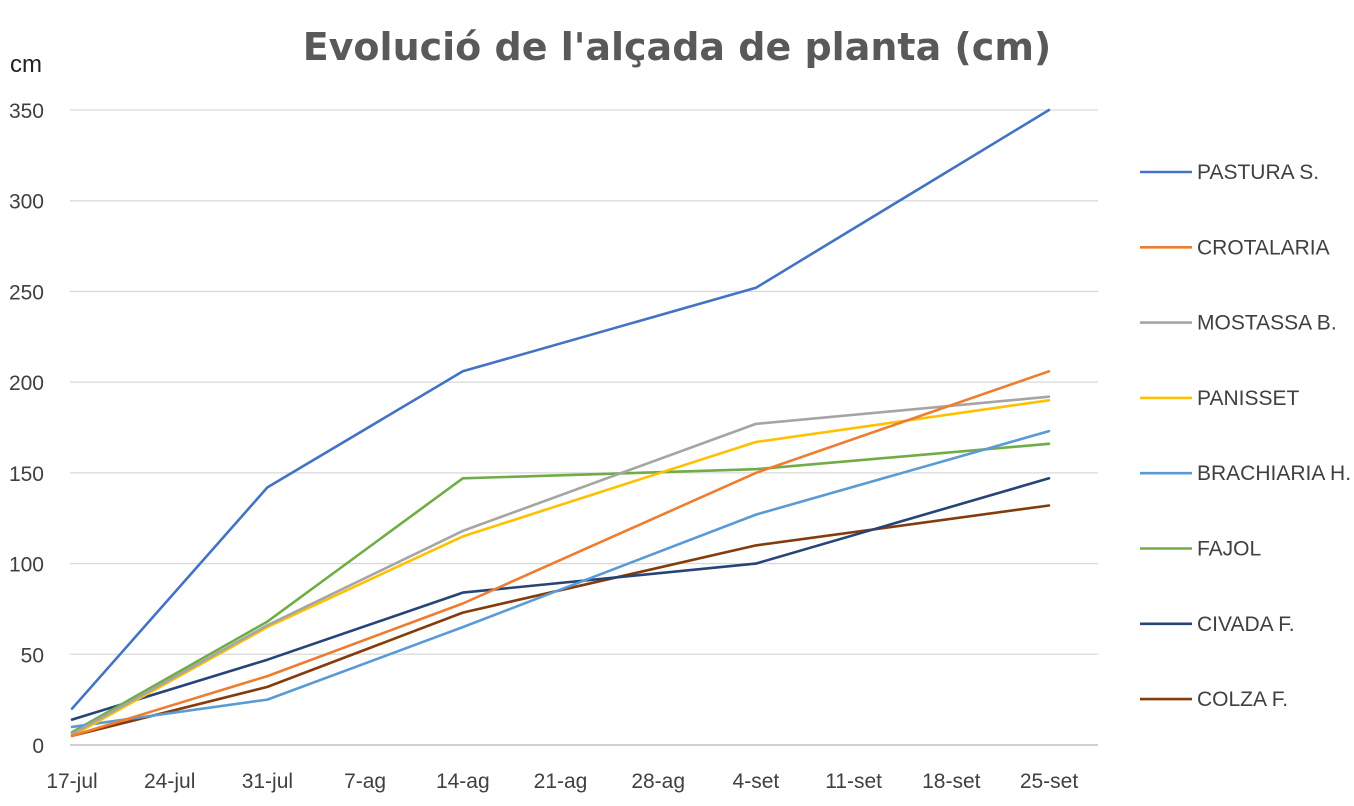 The width and height of the screenshot is (1354, 806). What do you see at coordinates (71, 781) in the screenshot?
I see `x-tick-label: 17-jul` at bounding box center [71, 781].